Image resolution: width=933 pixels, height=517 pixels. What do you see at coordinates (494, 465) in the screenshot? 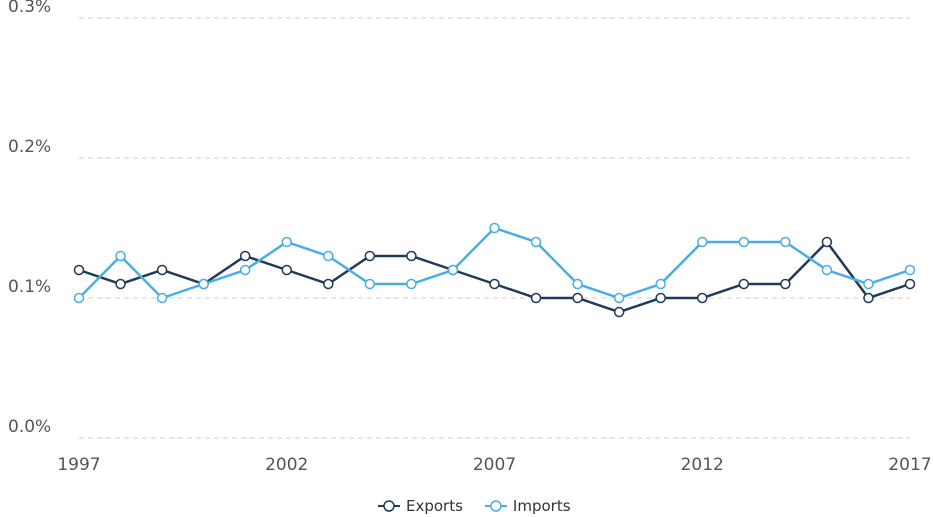
I see `x-tick-label: 2007` at bounding box center [494, 465].